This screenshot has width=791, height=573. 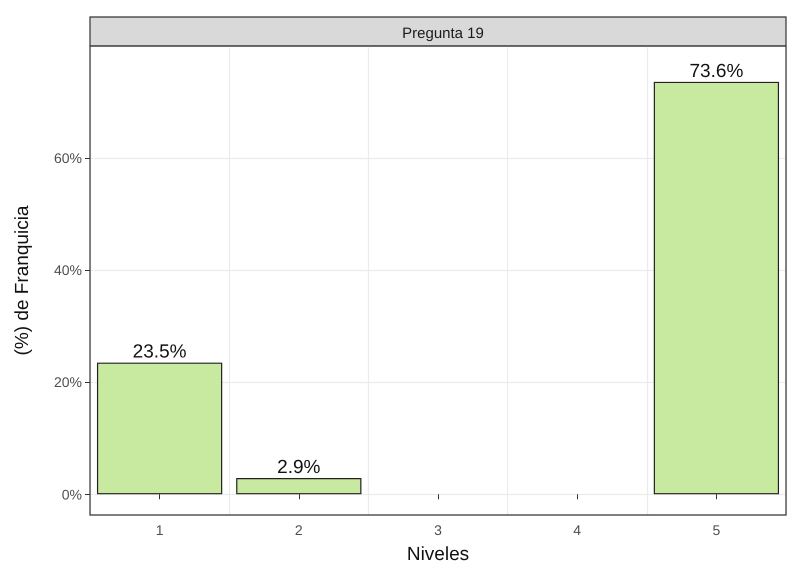 I want to click on x-tick-label: 2, so click(x=298, y=530).